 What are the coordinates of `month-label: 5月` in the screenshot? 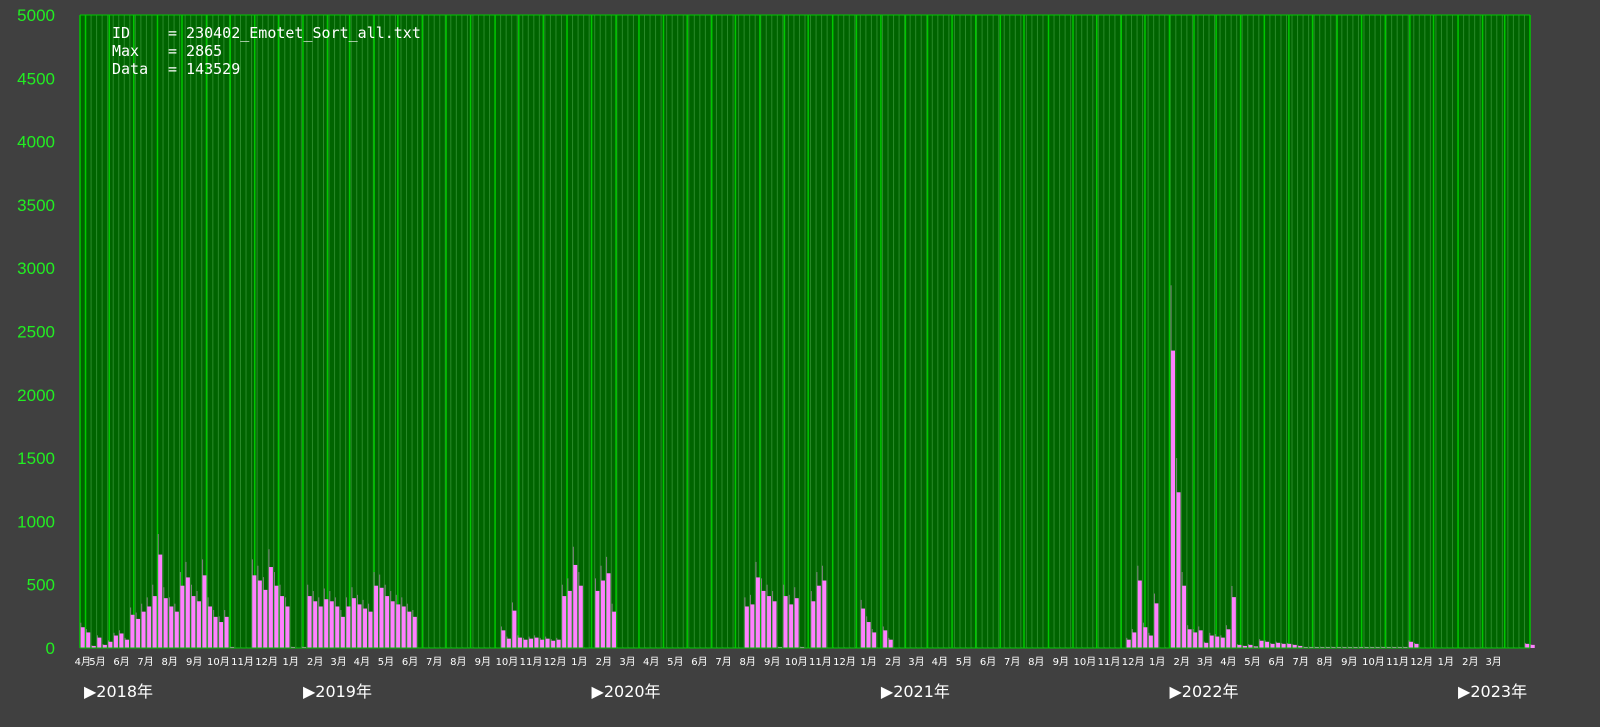 It's located at (675, 662).